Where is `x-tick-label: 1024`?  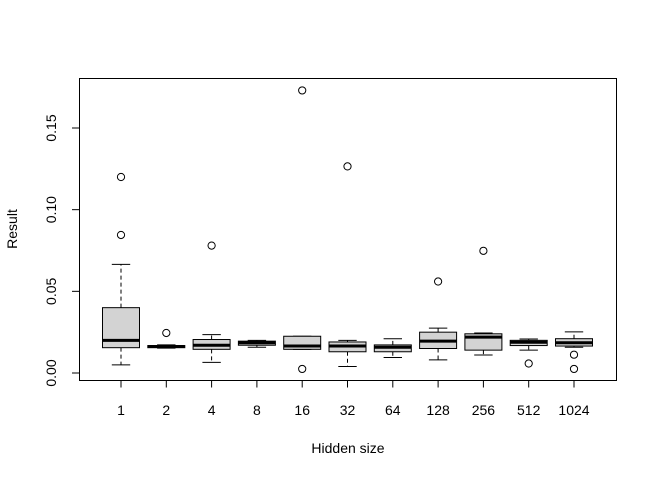 x-tick-label: 1024 is located at coordinates (573, 410).